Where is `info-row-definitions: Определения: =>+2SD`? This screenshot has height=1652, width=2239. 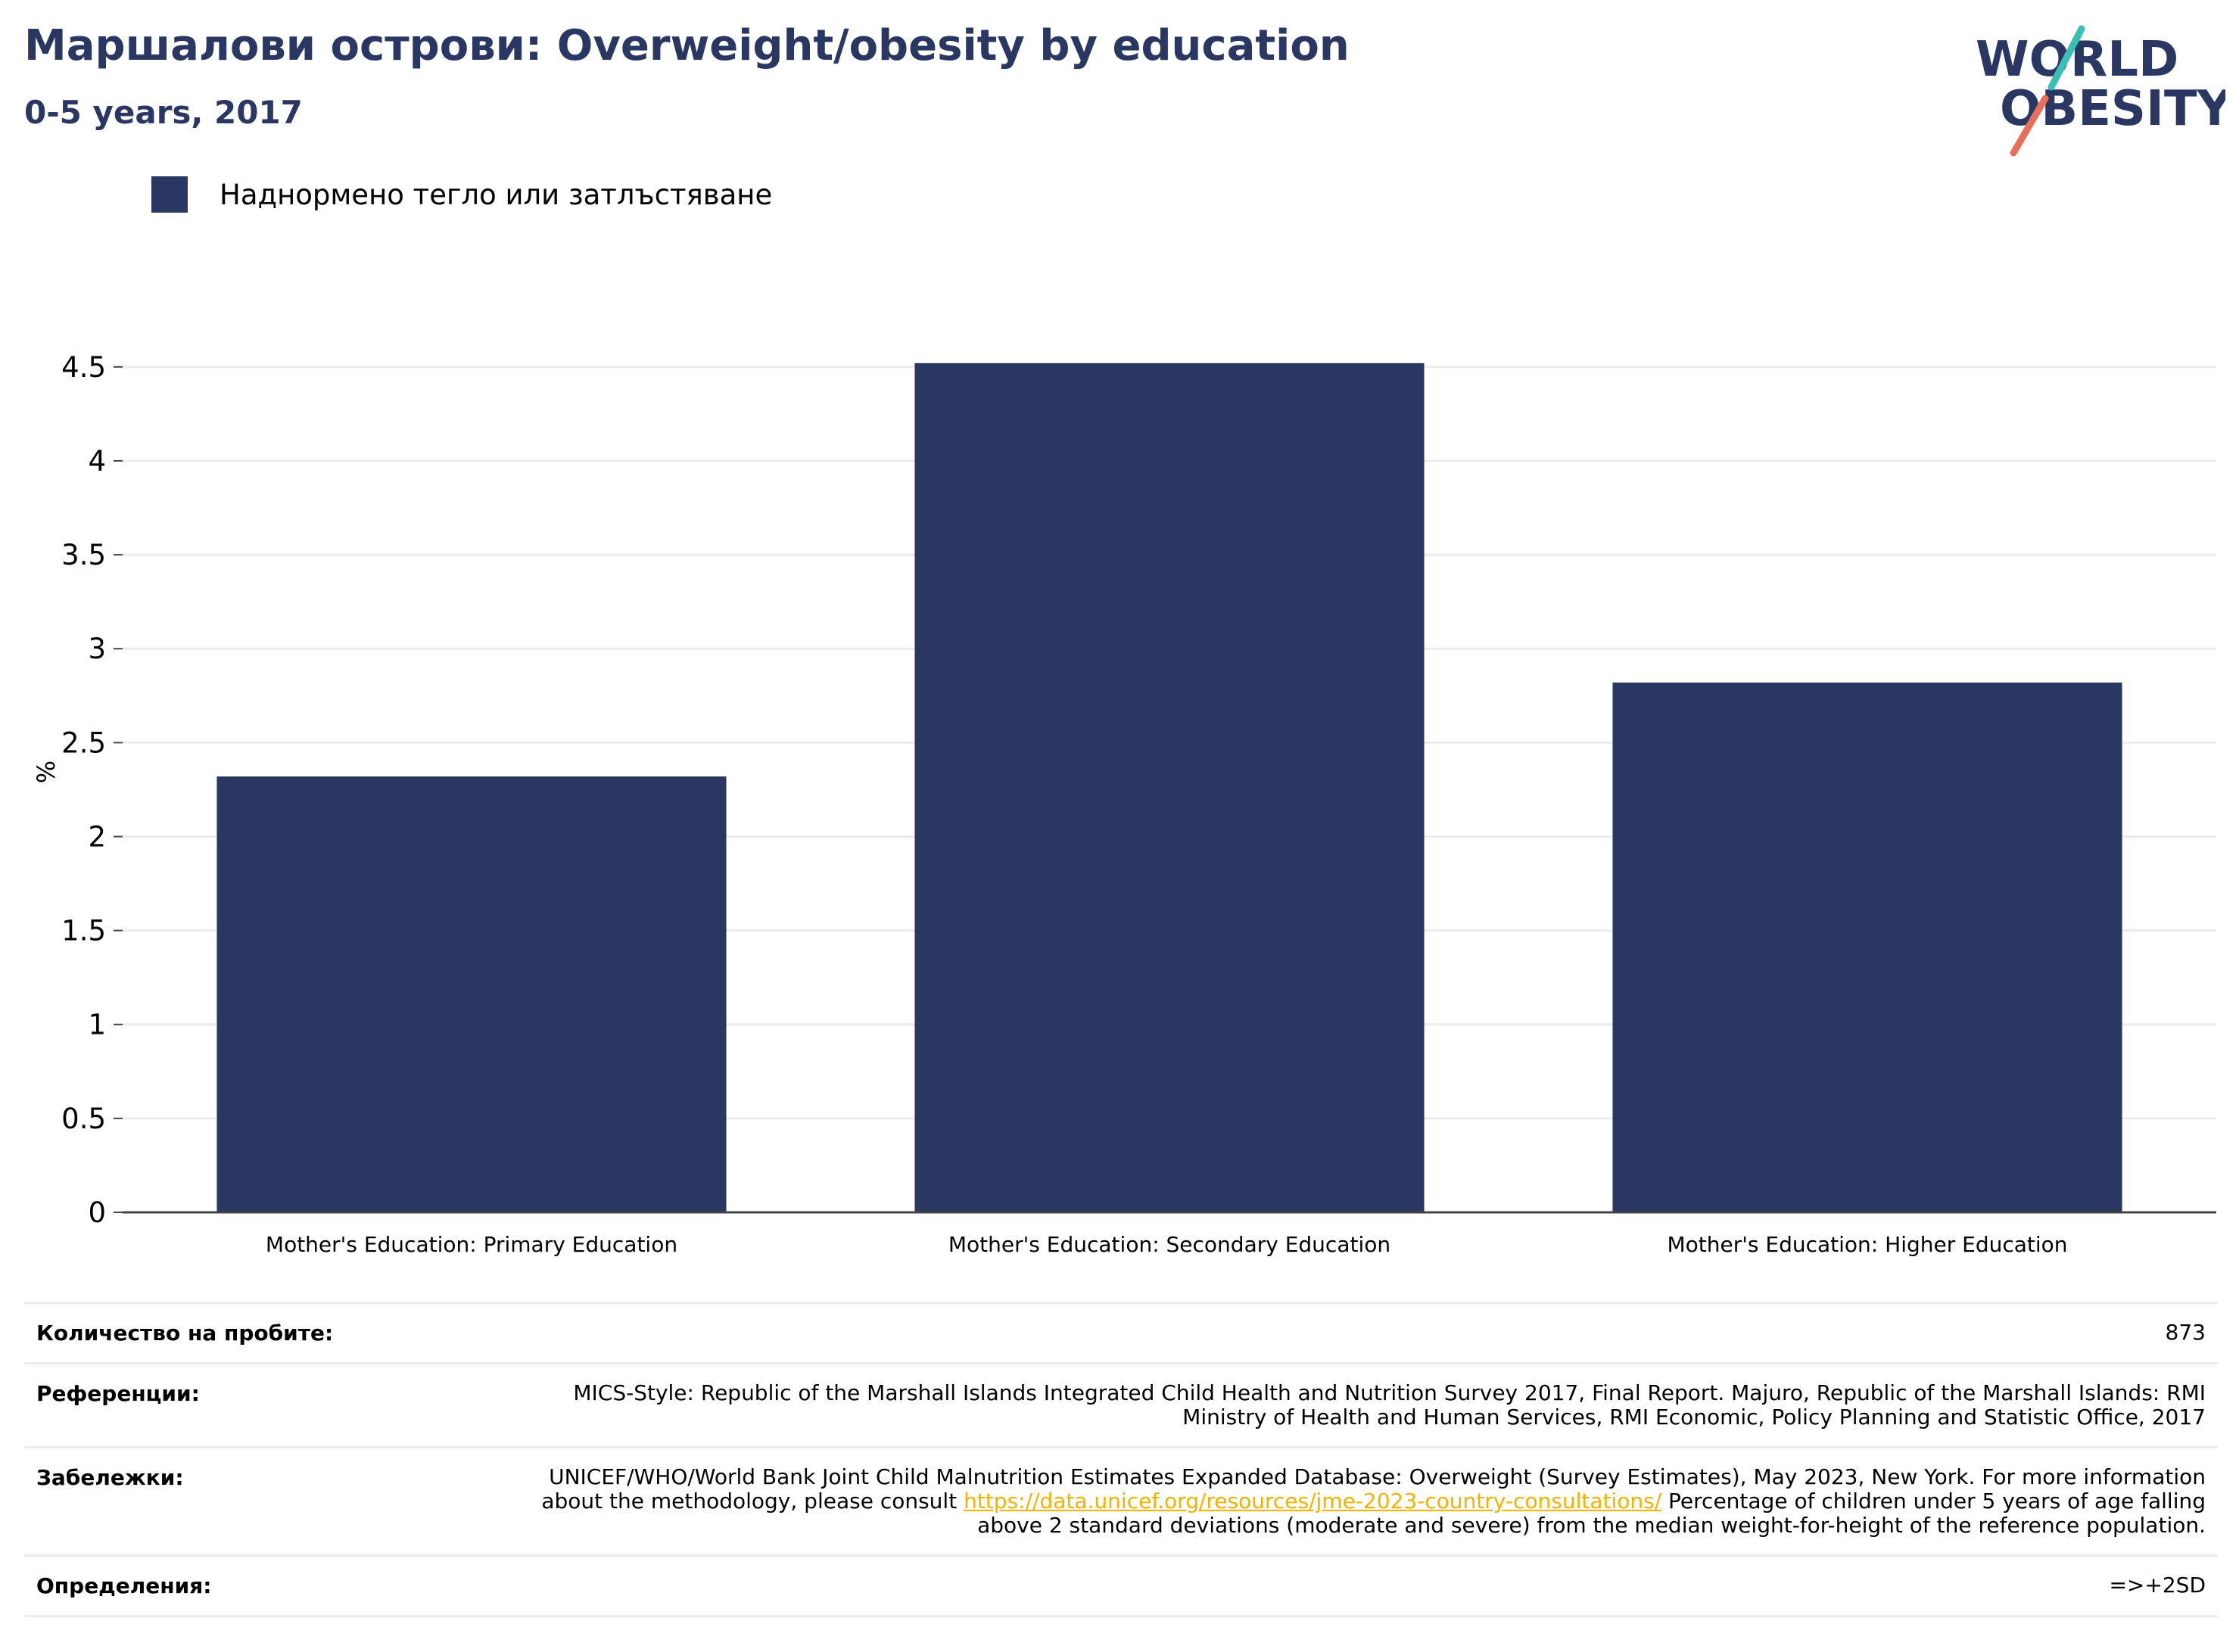 info-row-definitions: Определения: =>+2SD is located at coordinates (1121, 1585).